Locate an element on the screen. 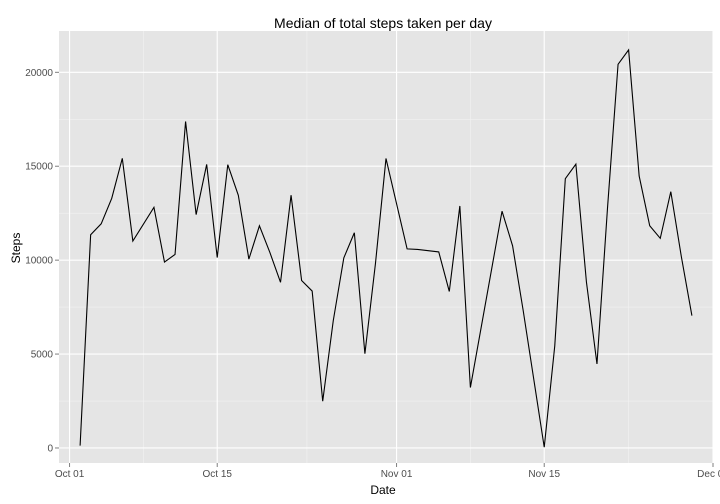 This screenshot has width=720, height=504. y-axis-title: Steps is located at coordinates (16, 248).